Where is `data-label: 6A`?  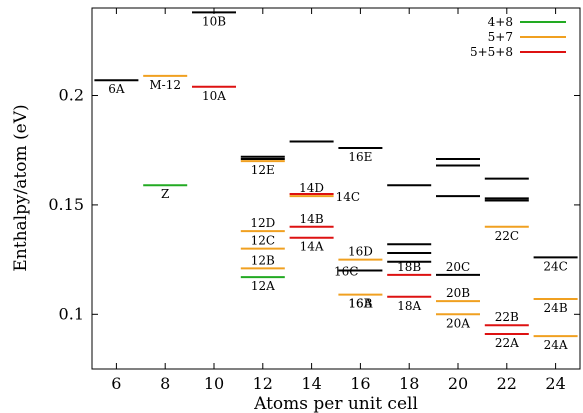
data-label: 6A is located at coordinates (116, 89).